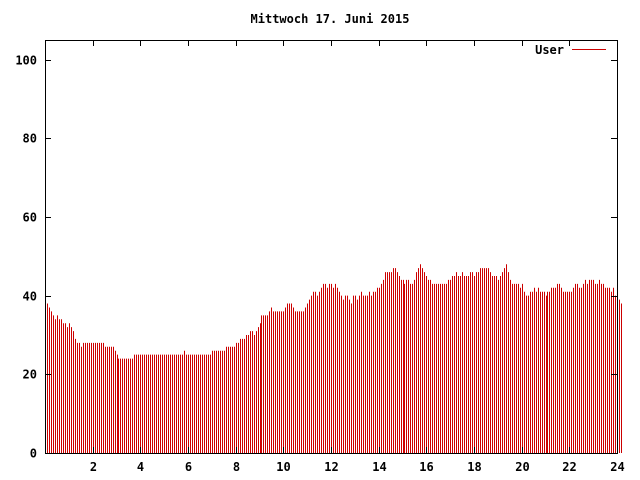 The image size is (640, 480). I want to click on x-tick-label: 18, so click(474, 467).